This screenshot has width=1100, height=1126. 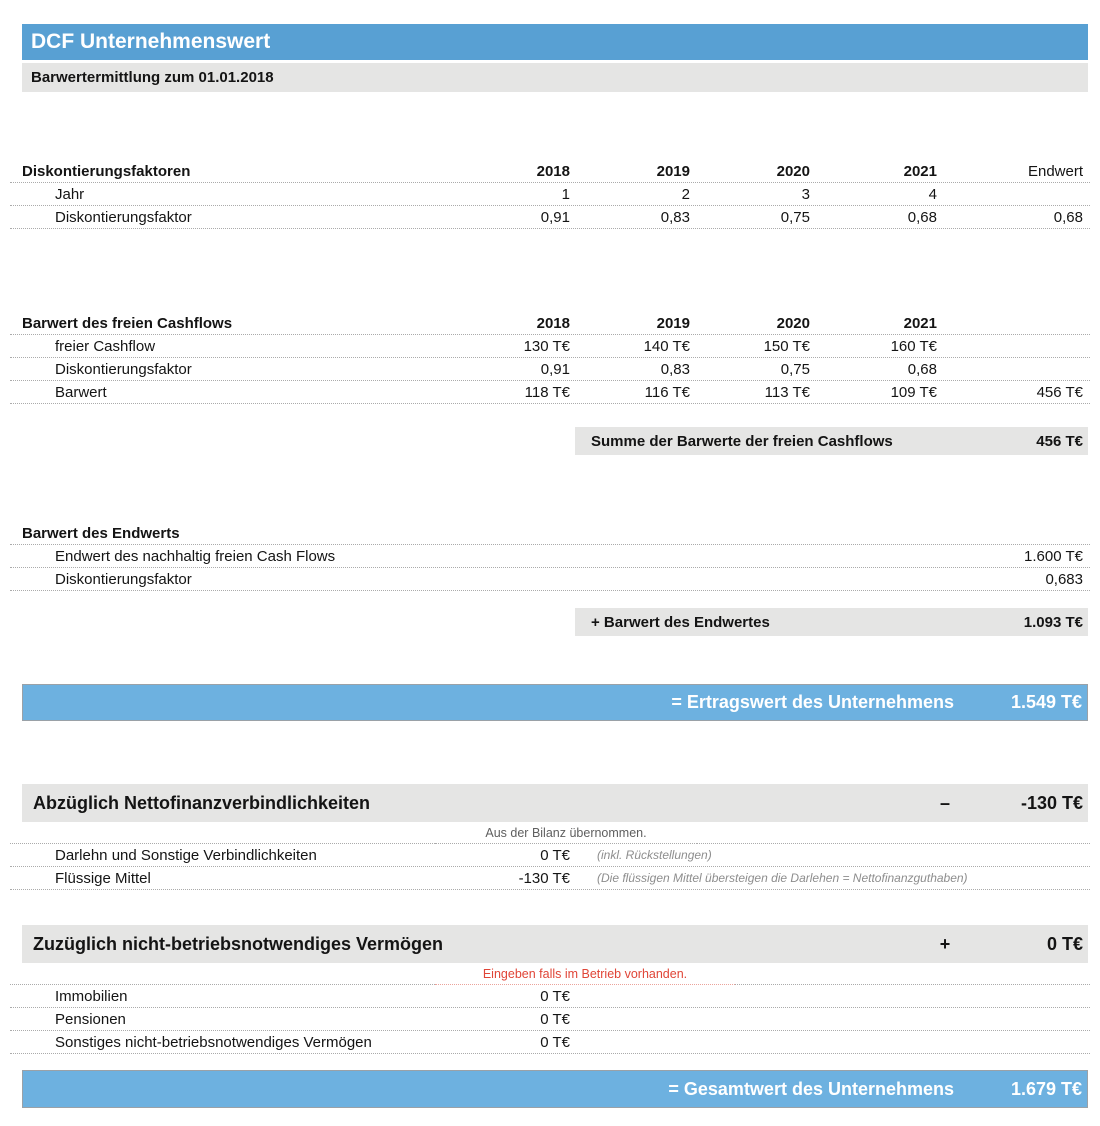 What do you see at coordinates (202, 802) in the screenshot?
I see `section-title: Abzüglich Nettofinanzverbindlichkeiten` at bounding box center [202, 802].